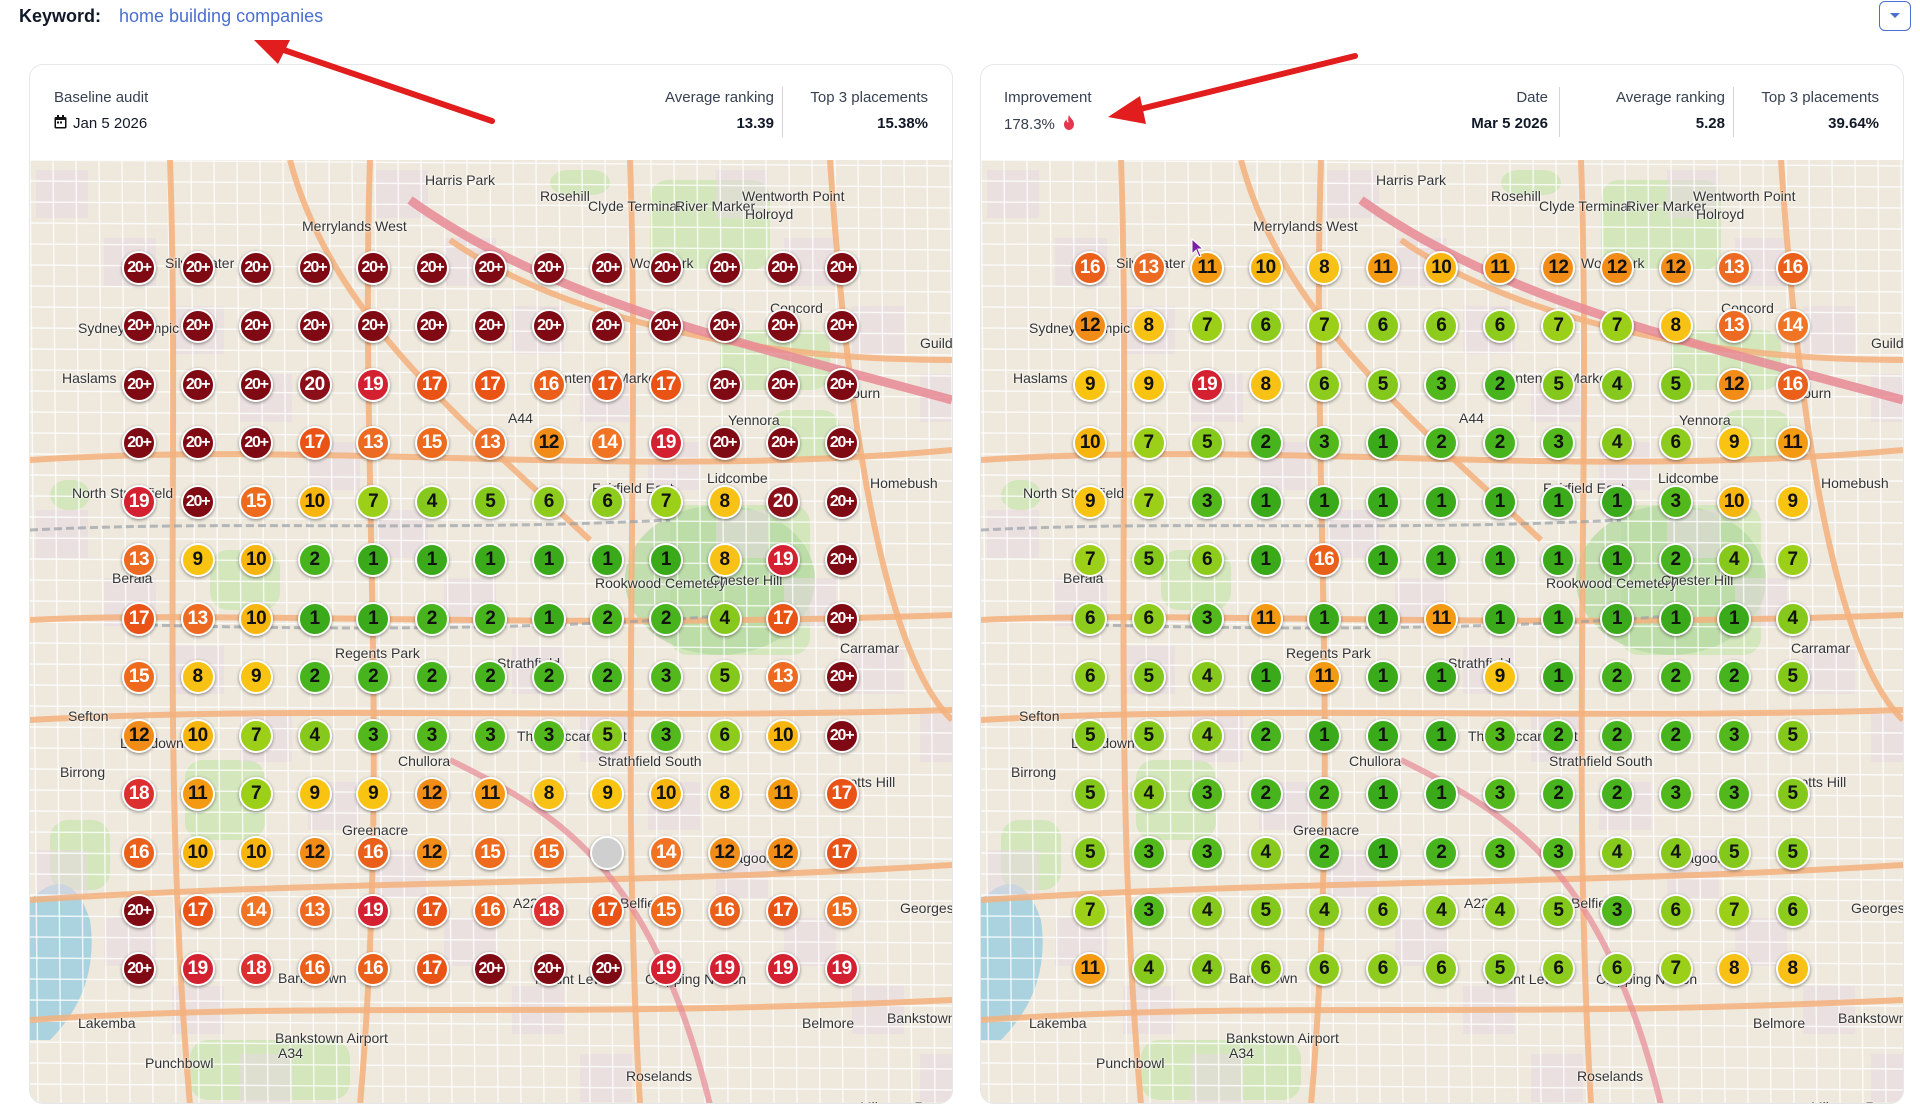 The image size is (1920, 1104). I want to click on rank-pin: 18, so click(548, 911).